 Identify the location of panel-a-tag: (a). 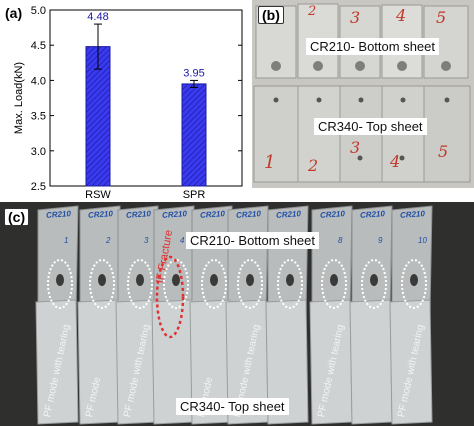
(14, 13).